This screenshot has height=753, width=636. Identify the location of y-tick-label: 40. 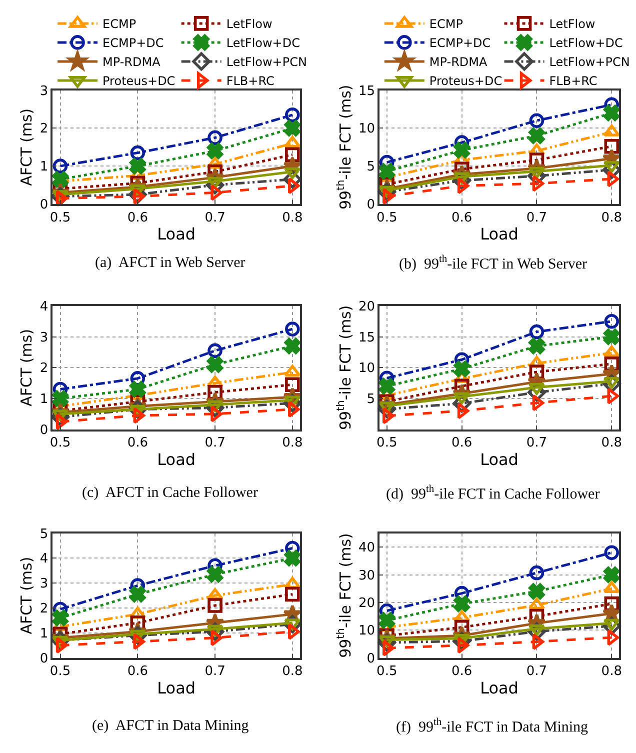
(367, 548).